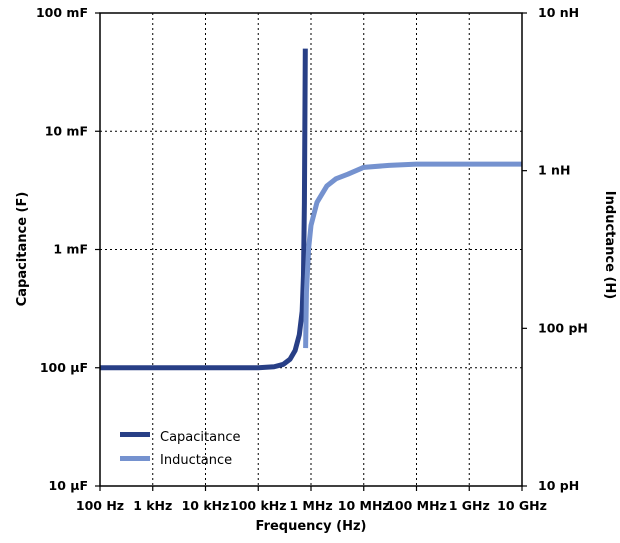 This screenshot has height=543, width=620. Describe the element at coordinates (62, 12) in the screenshot. I see `y-left-tick-label: 100 mF` at that location.